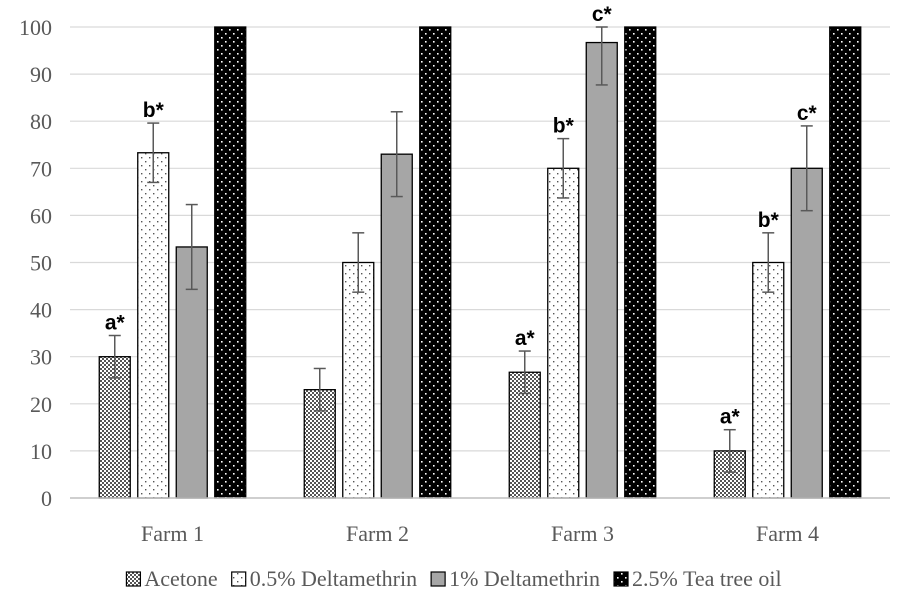 Image resolution: width=908 pixels, height=601 pixels. What do you see at coordinates (41, 168) in the screenshot?
I see `y-tick-label: 70` at bounding box center [41, 168].